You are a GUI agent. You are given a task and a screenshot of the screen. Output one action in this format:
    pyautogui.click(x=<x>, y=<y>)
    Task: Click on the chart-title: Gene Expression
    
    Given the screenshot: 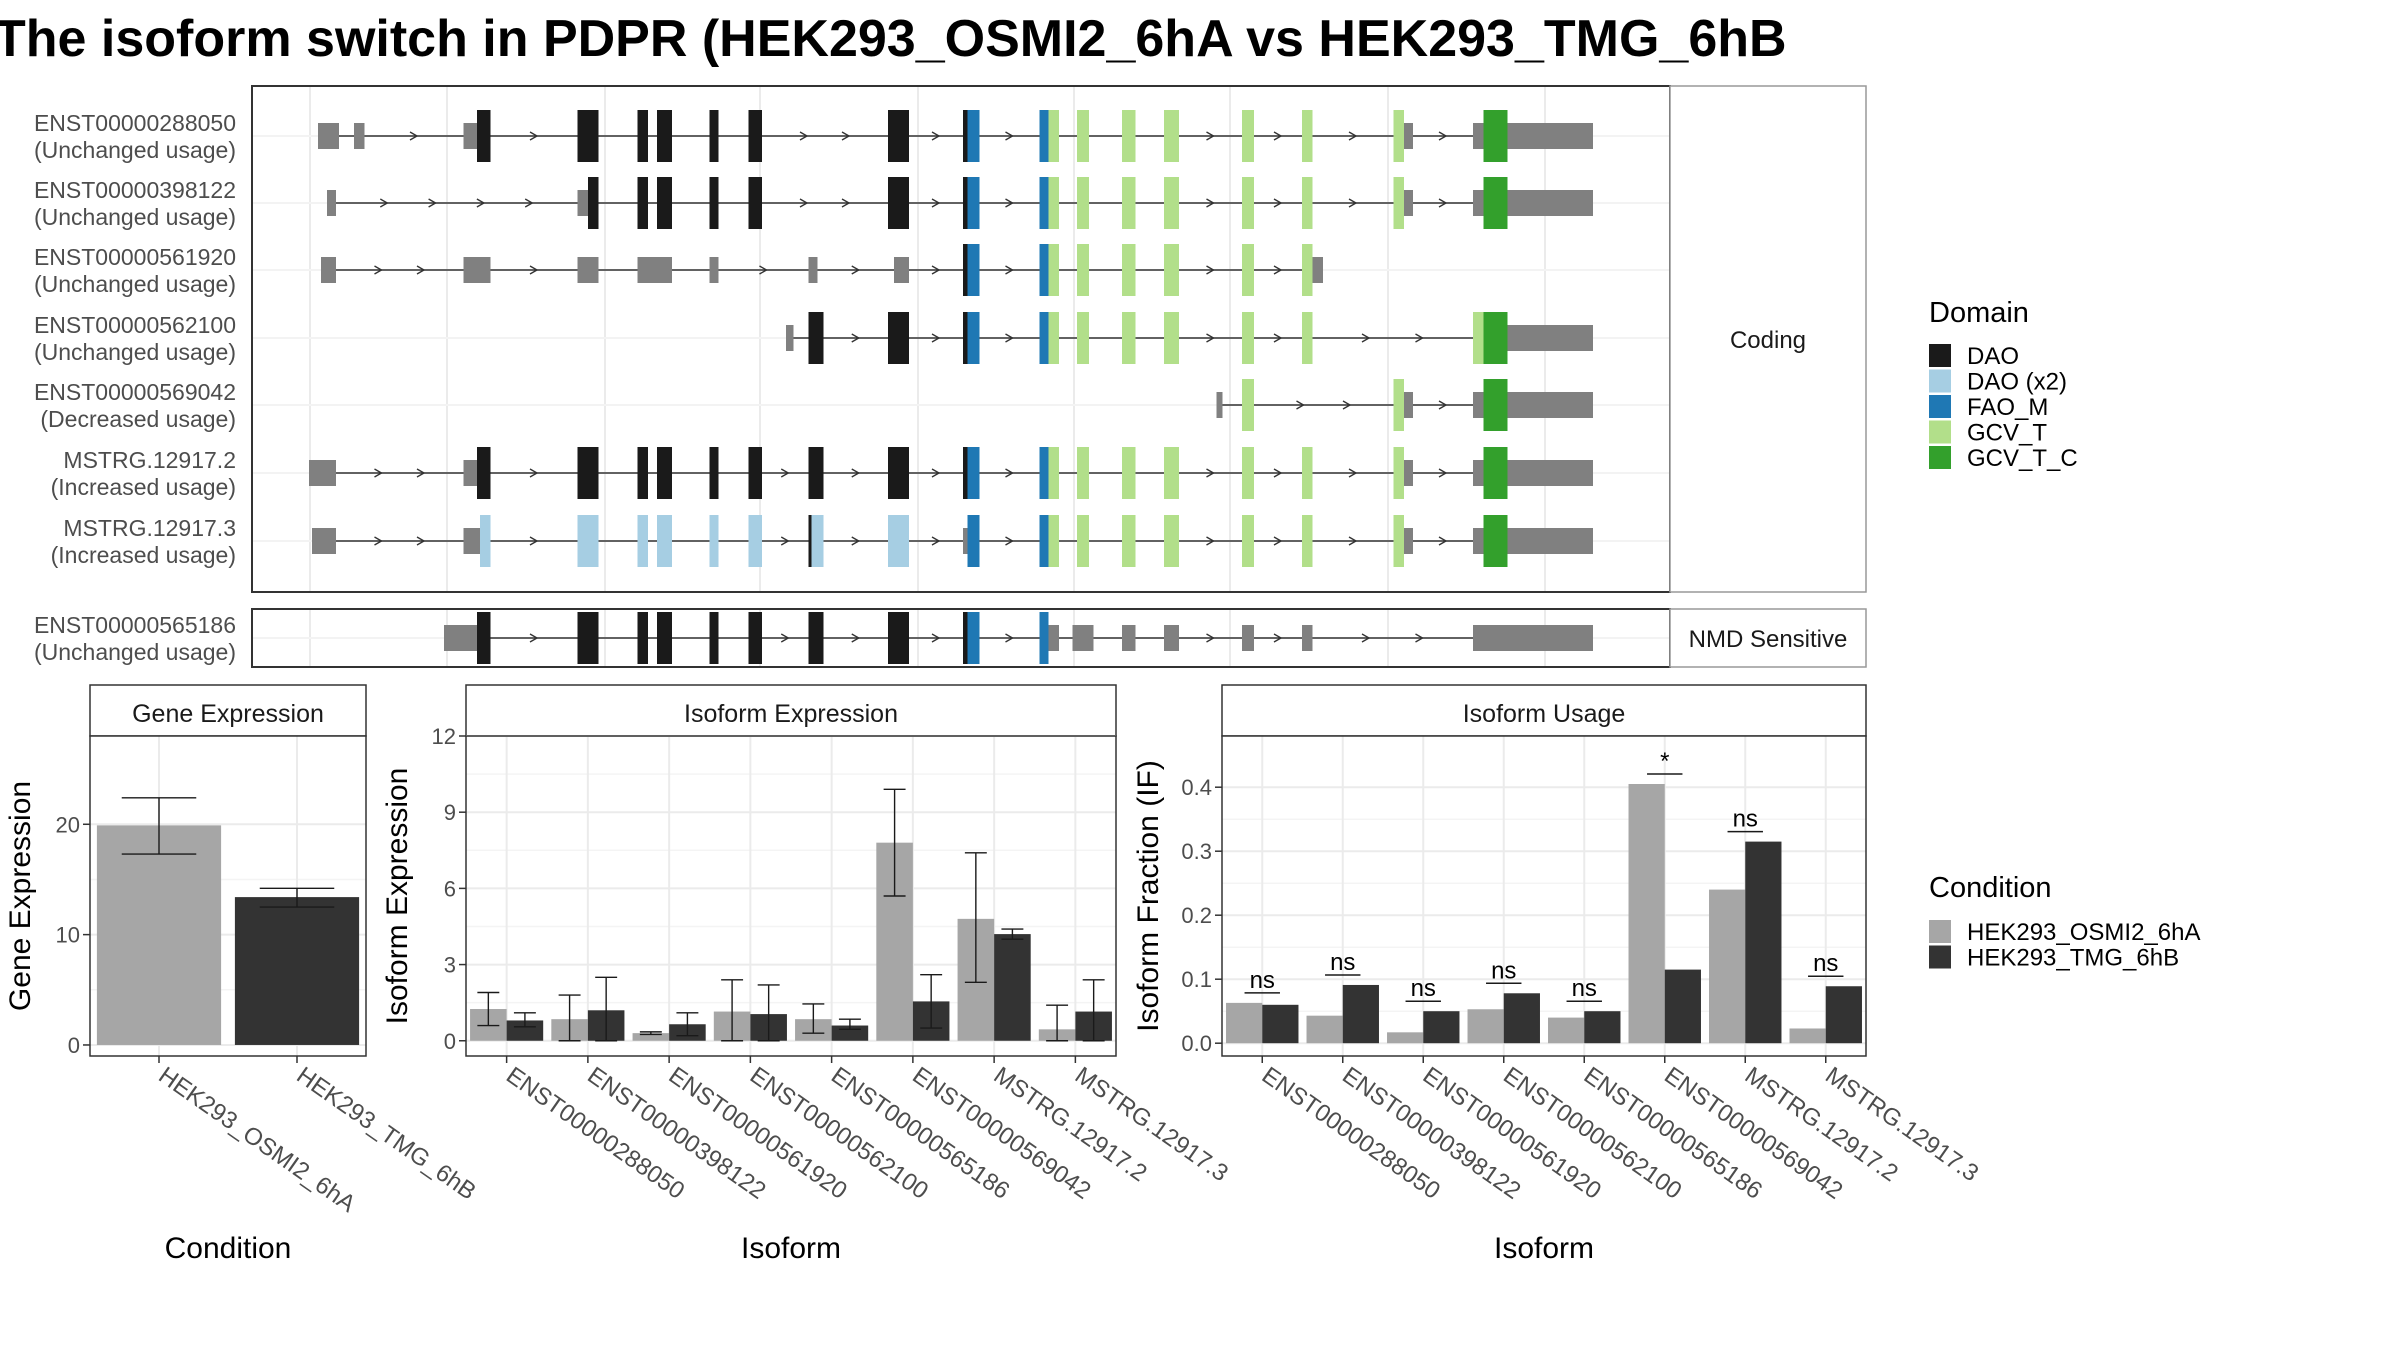 What is the action you would take?
    pyautogui.click(x=228, y=714)
    